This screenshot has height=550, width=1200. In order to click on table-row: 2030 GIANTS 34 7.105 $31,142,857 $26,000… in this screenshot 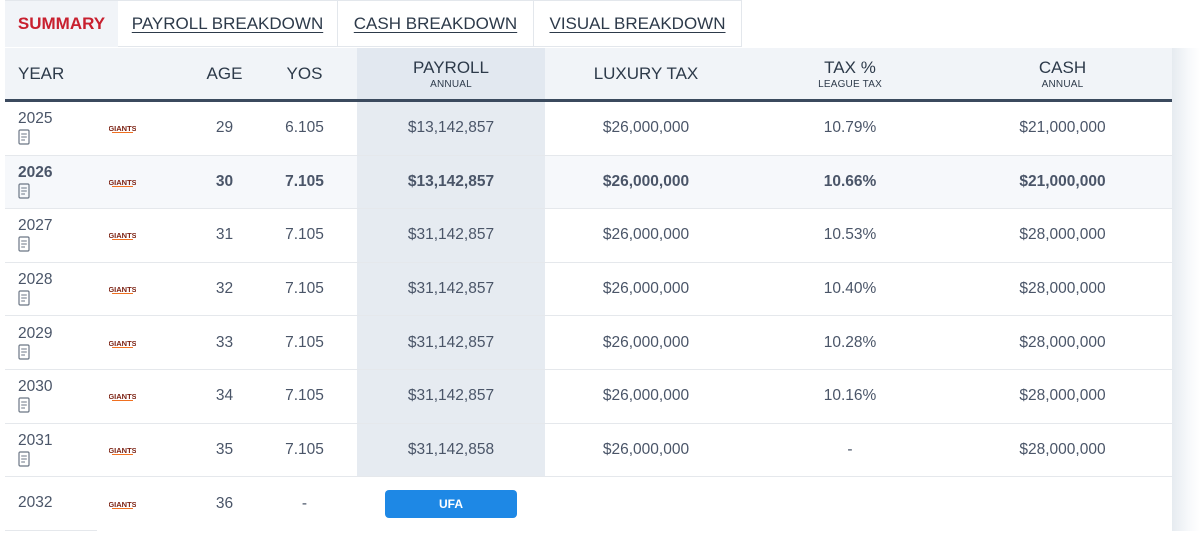, I will do `click(588, 396)`.